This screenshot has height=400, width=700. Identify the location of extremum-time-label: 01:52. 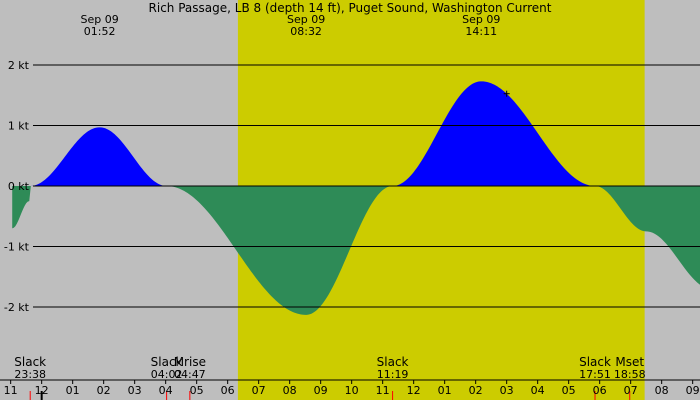
(100, 31).